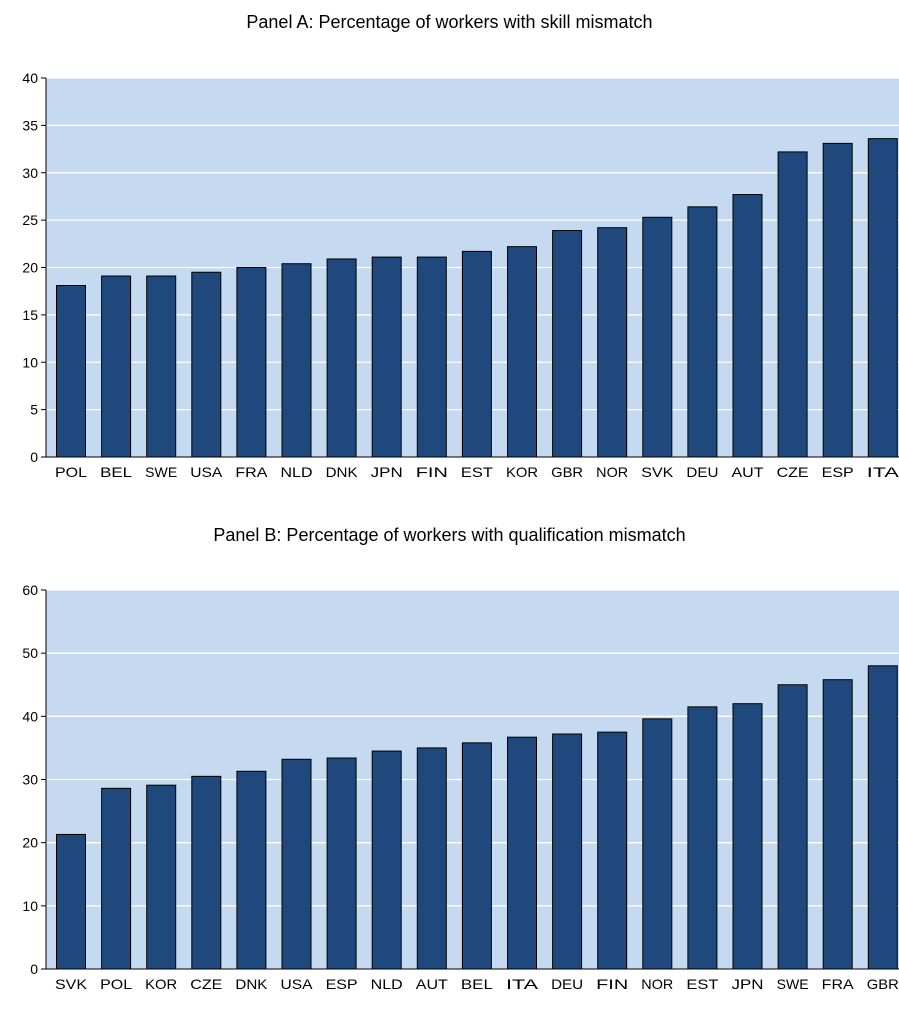 This screenshot has width=899, height=1017. What do you see at coordinates (431, 357) in the screenshot?
I see `panel-a-bar-fin` at bounding box center [431, 357].